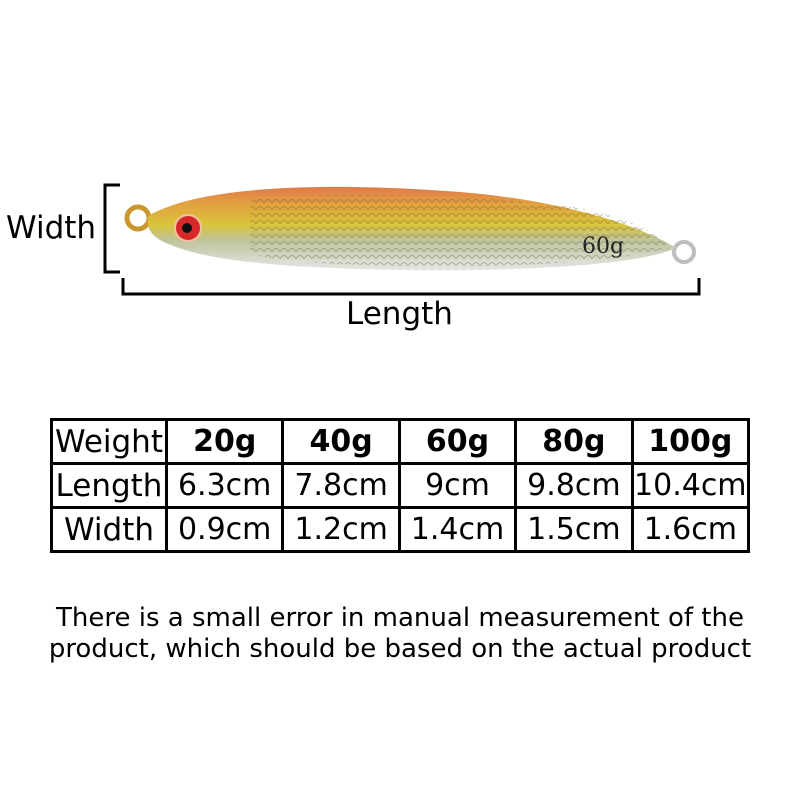  I want to click on row-header: Length, so click(109, 485).